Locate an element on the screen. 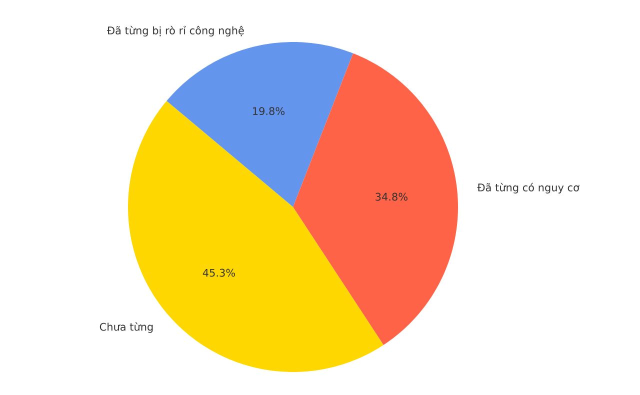 This screenshot has height=395, width=640. slice-label: Đã từng bị rò rỉ công nghệ is located at coordinates (175, 31).